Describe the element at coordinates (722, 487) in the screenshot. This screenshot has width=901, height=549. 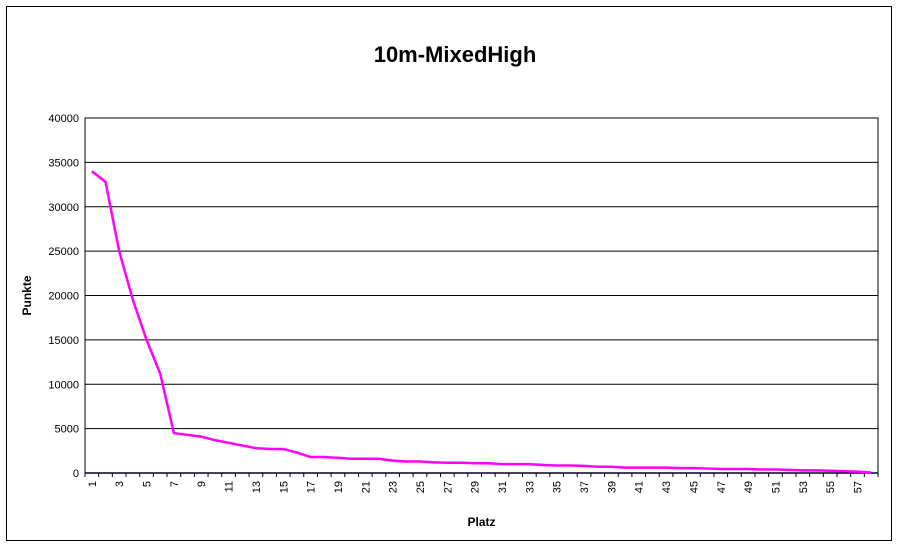
I see `x-tick-label: 47` at that location.